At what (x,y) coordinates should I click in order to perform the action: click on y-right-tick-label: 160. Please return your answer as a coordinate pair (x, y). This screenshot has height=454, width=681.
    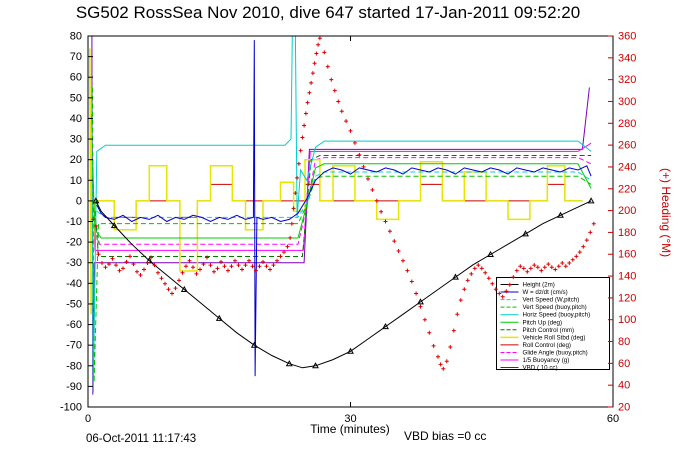
    Looking at the image, I should click on (627, 255).